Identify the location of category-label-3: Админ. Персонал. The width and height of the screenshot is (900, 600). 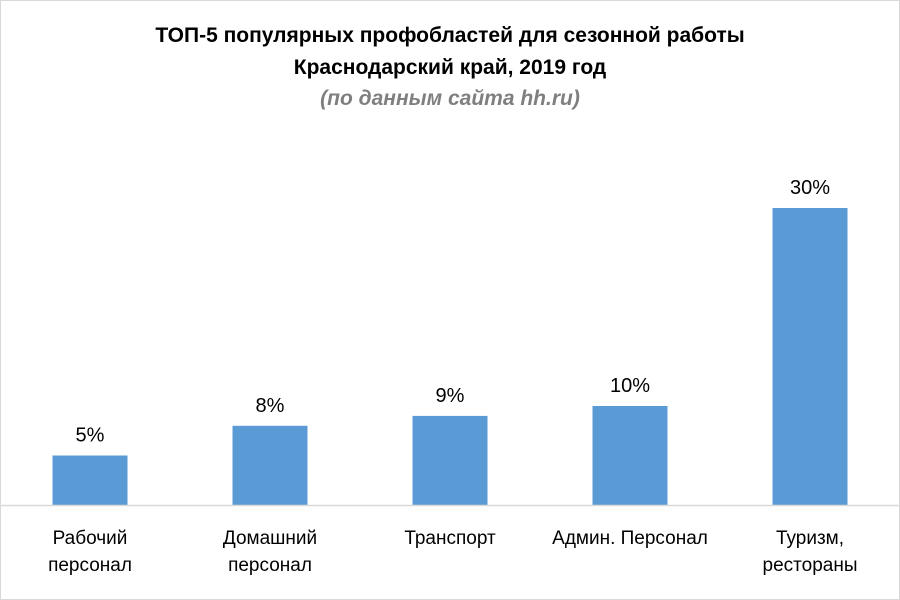
(630, 538).